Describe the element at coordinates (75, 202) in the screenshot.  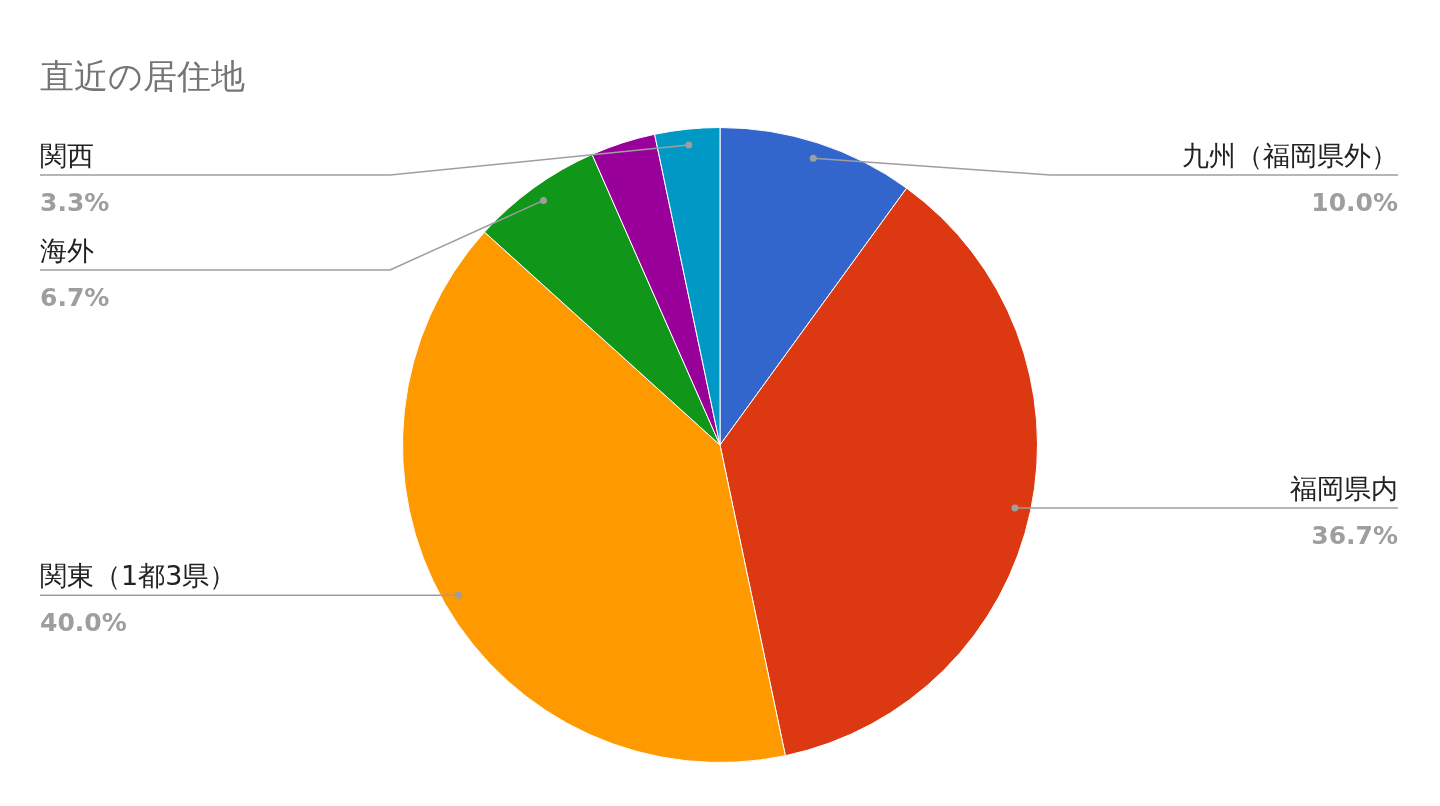
I see `data-label: 3.3%` at that location.